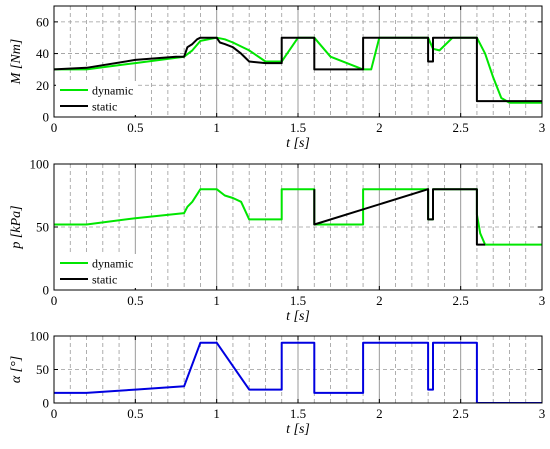 The height and width of the screenshot is (449, 550). What do you see at coordinates (42, 53) in the screenshot?
I see `y-tick-label: 40` at bounding box center [42, 53].